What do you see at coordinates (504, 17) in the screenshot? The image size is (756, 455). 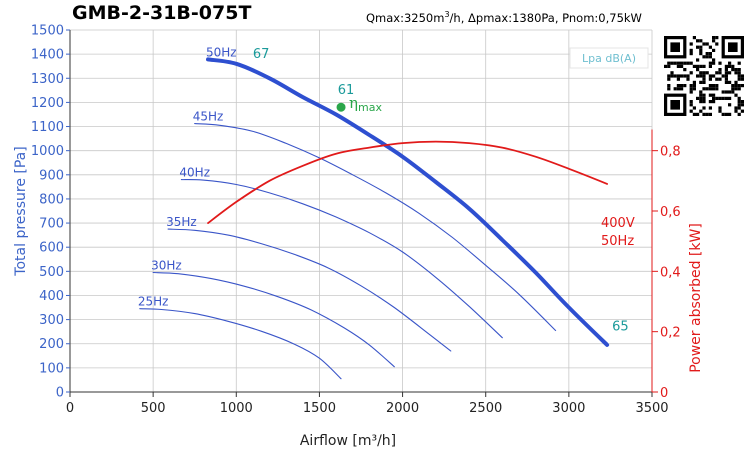 I see `spec-text: Qmax:3250m3/h, Δpmax:1380Pa, Pnom:0,75kW` at bounding box center [504, 17].